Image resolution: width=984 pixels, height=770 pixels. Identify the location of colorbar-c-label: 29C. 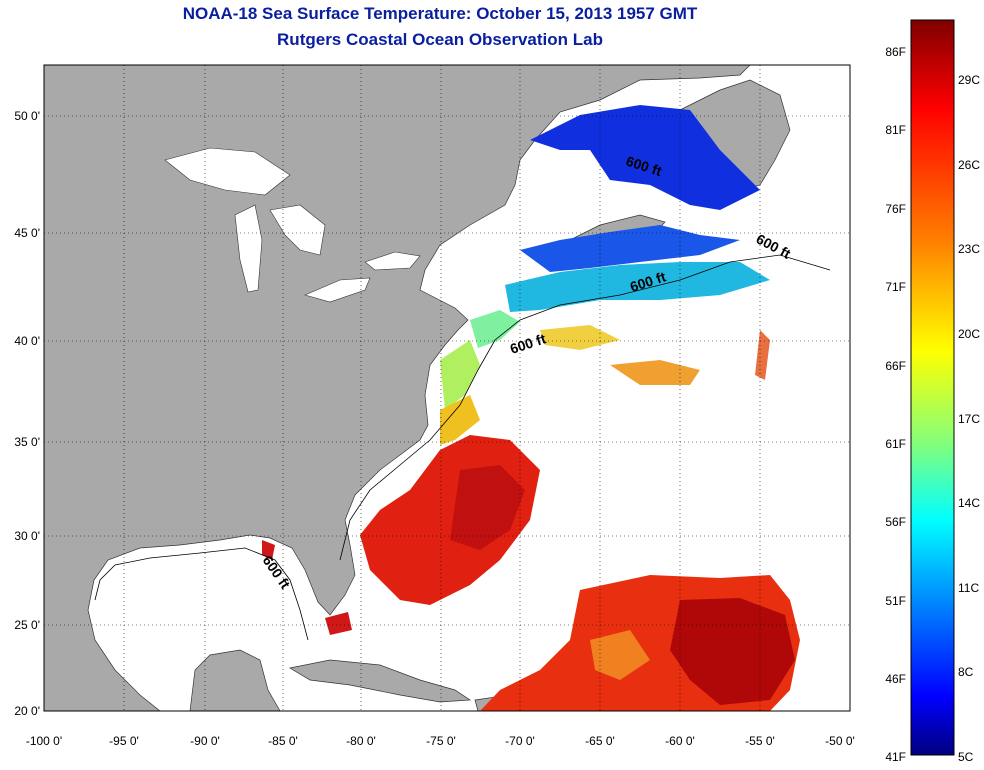
(969, 80).